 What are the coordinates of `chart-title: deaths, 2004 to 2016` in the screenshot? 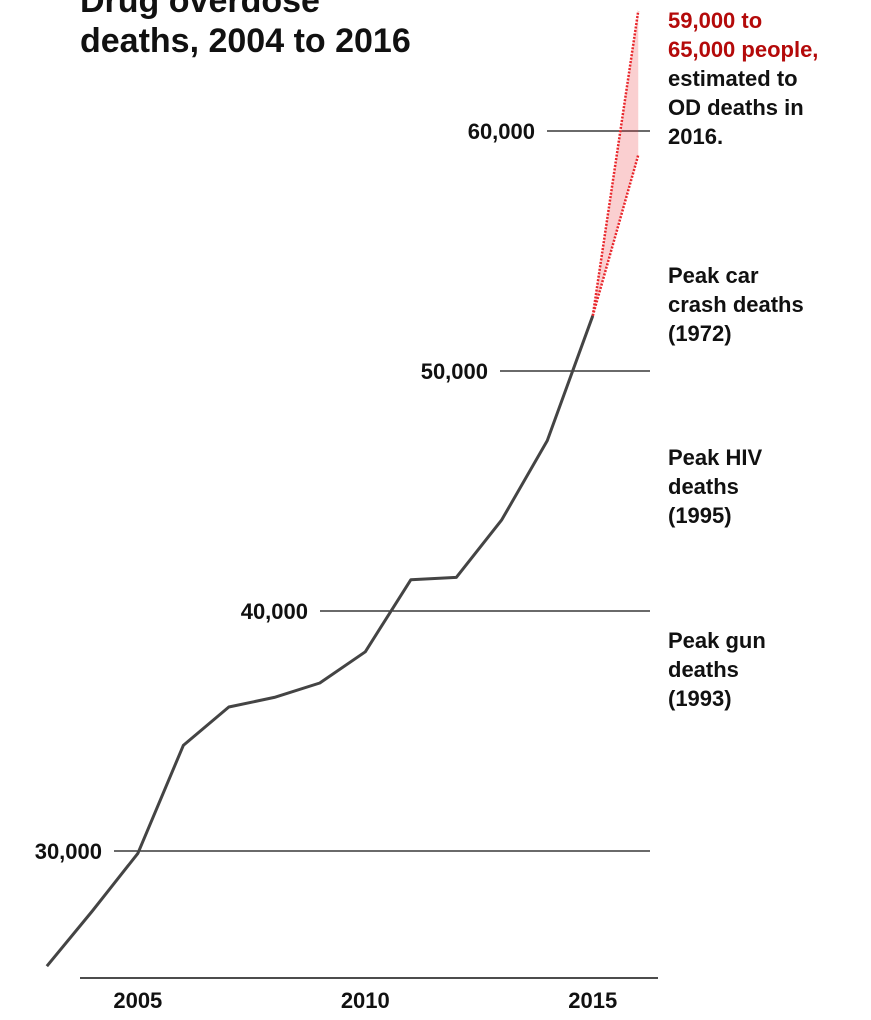 It's located at (245, 41).